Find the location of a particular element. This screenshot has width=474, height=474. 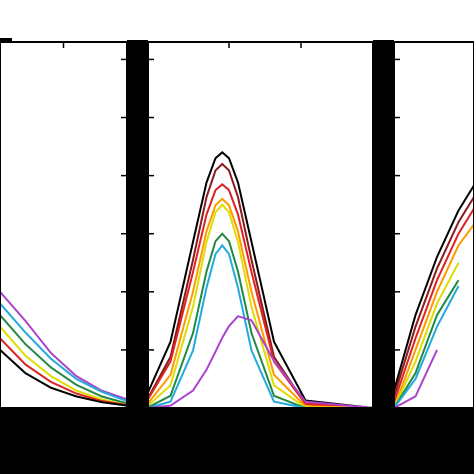

panel-frame is located at coordinates (433, 225).